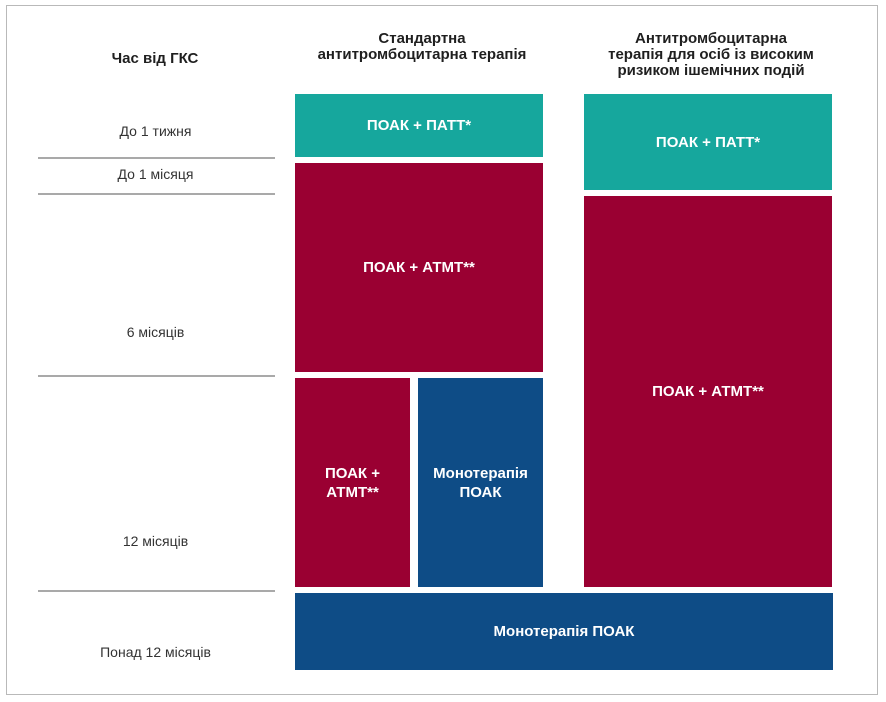 This screenshot has width=886, height=702. What do you see at coordinates (155, 332) in the screenshot?
I see `time-label-6-months: 6 місяців` at bounding box center [155, 332].